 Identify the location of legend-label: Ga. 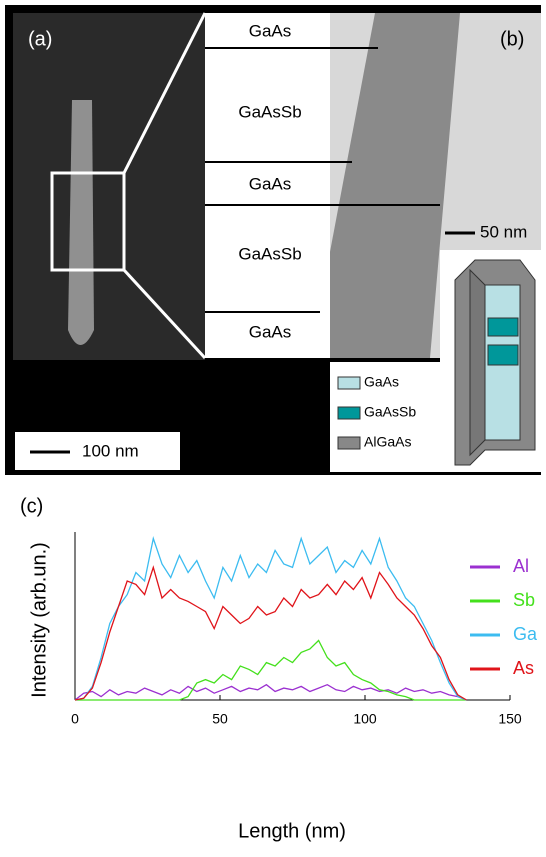
(525, 634).